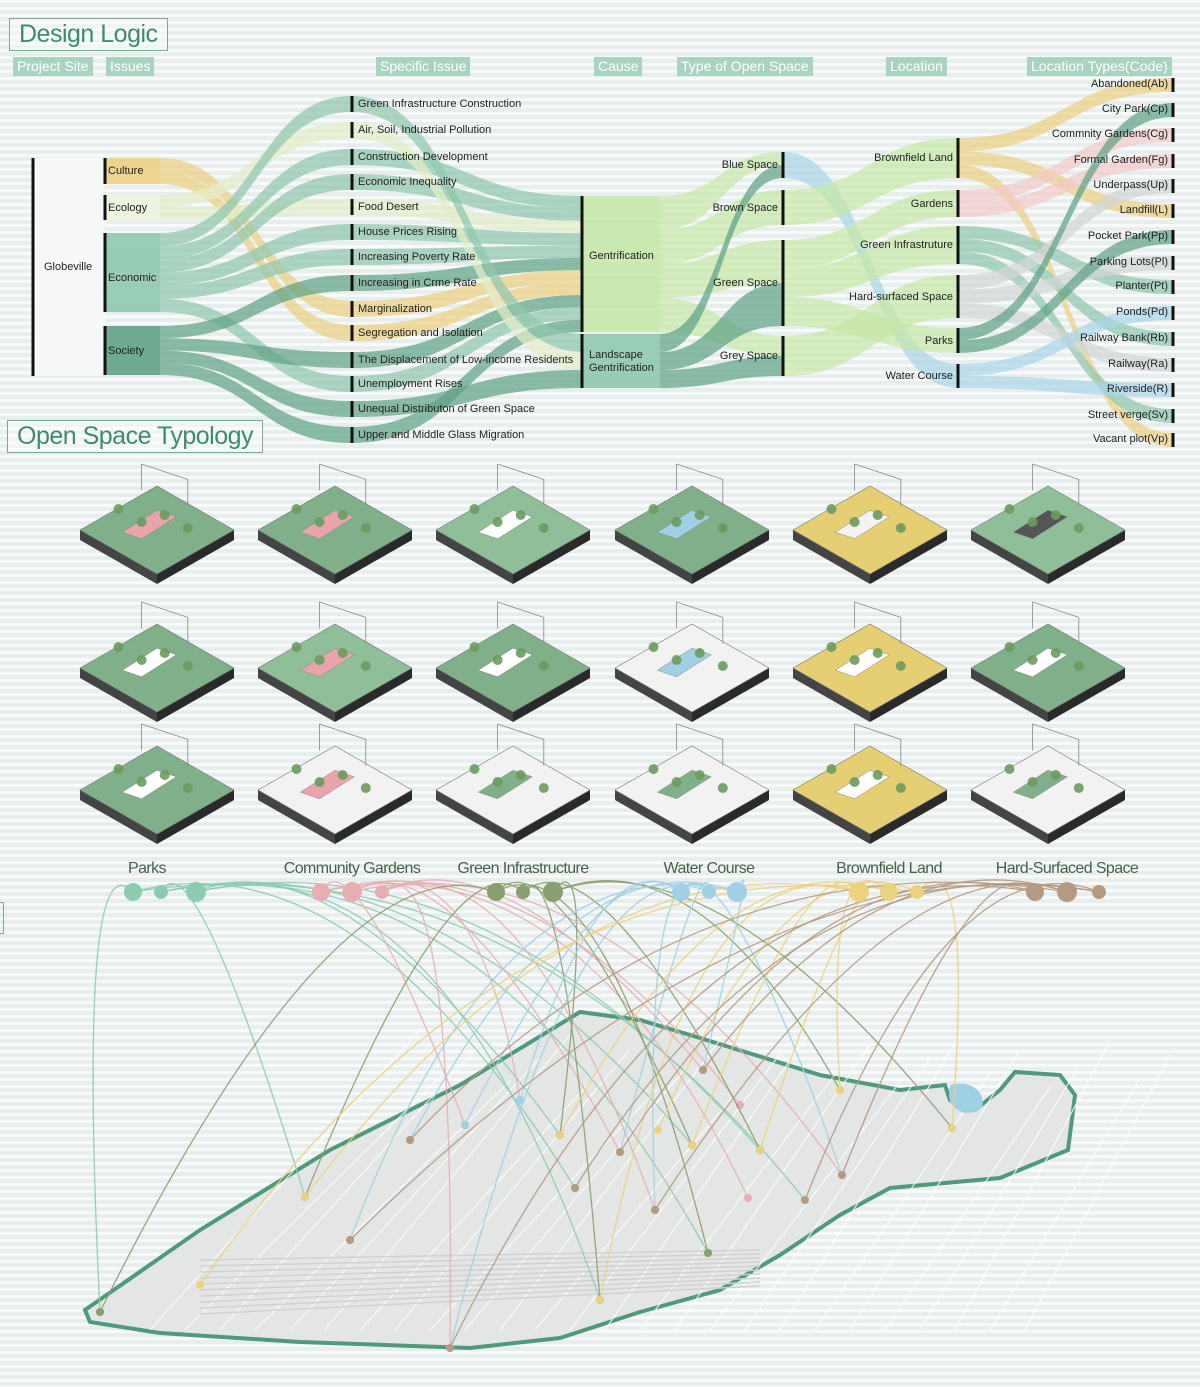 The image size is (1200, 1387). I want to click on link-parks-to-pocket-park-pp, so click(1065, 291).